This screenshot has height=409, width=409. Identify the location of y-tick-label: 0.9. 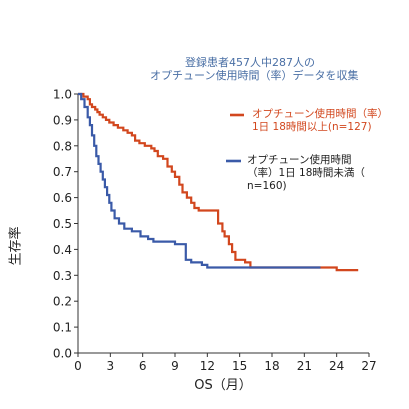
(62, 120).